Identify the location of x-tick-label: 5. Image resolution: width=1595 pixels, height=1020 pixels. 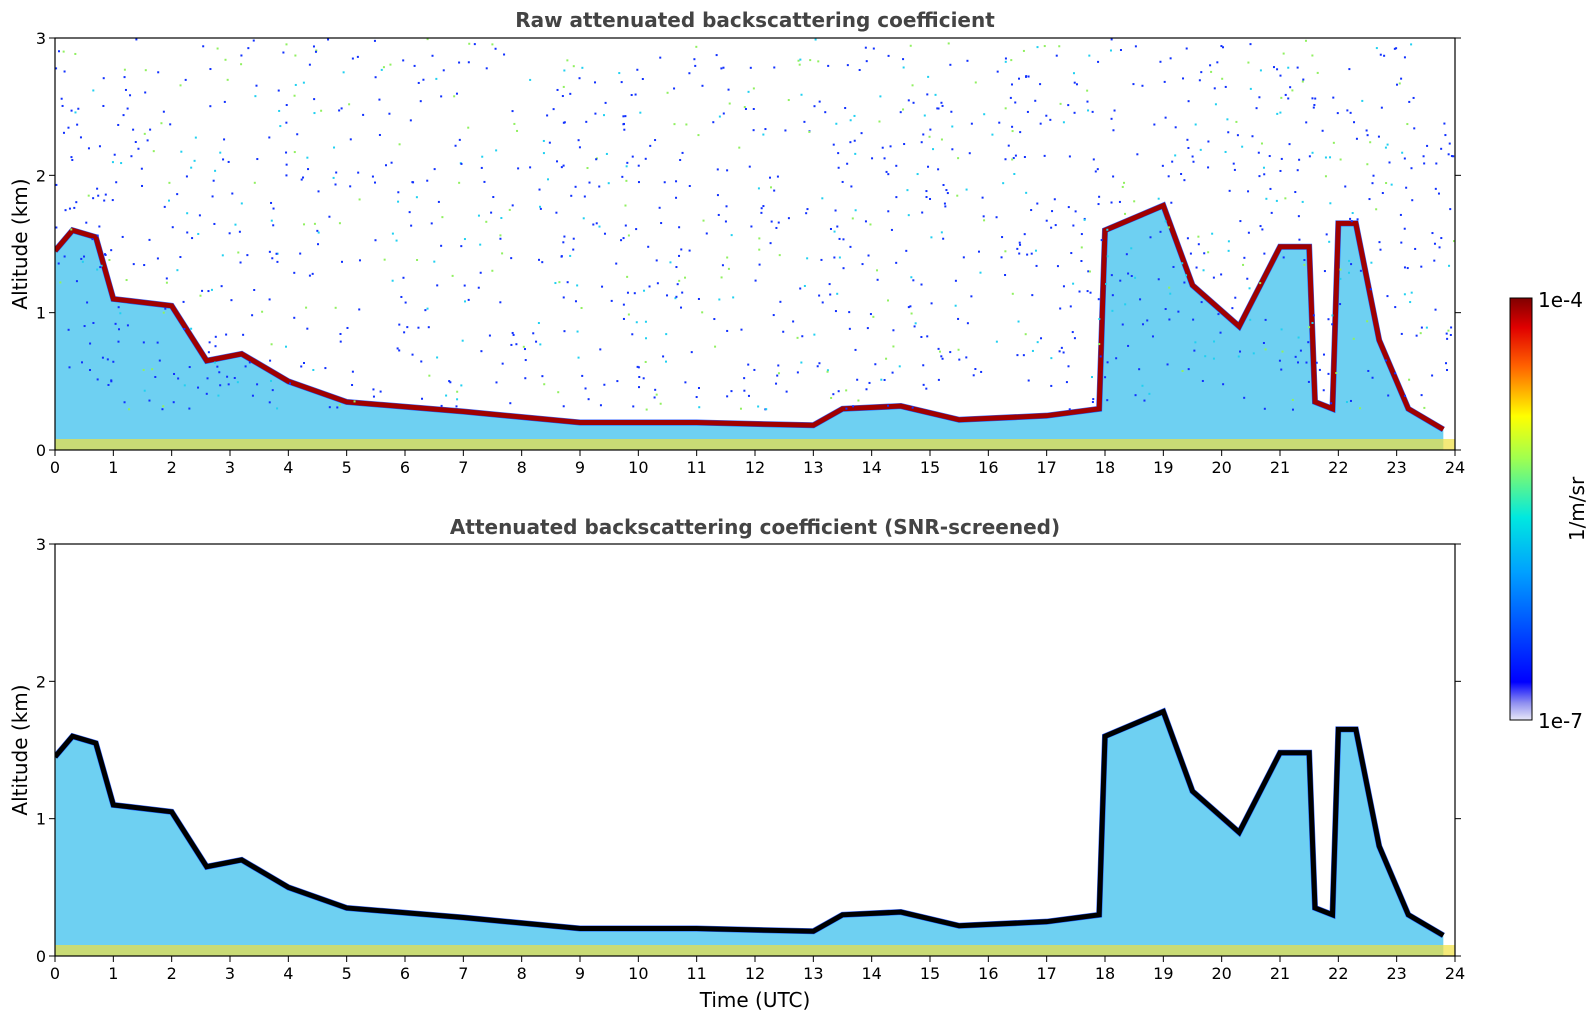
(347, 973).